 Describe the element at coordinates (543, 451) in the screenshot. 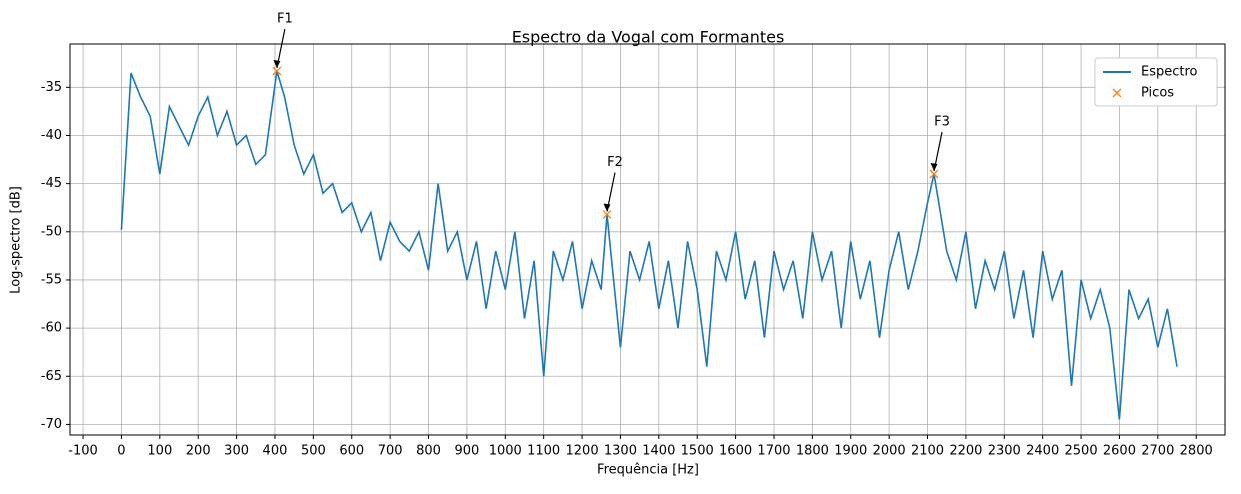

I see `x-tick-label: 1100` at that location.